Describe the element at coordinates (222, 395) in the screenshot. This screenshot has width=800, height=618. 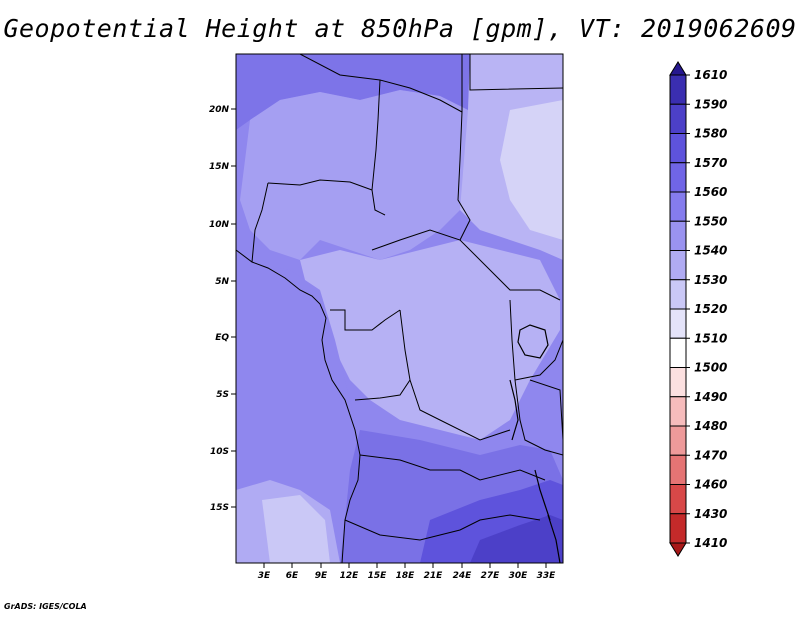
I see `lat-label: 5S` at that location.